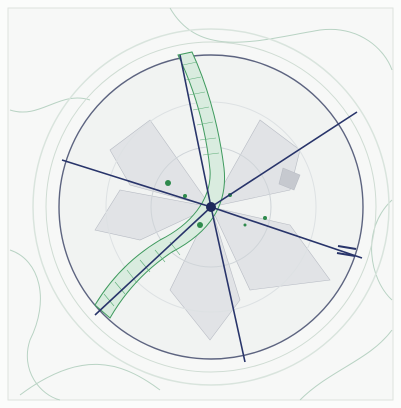 The image size is (401, 408). Describe the element at coordinates (346, 251) in the screenshot. I see `gate-marks` at that location.